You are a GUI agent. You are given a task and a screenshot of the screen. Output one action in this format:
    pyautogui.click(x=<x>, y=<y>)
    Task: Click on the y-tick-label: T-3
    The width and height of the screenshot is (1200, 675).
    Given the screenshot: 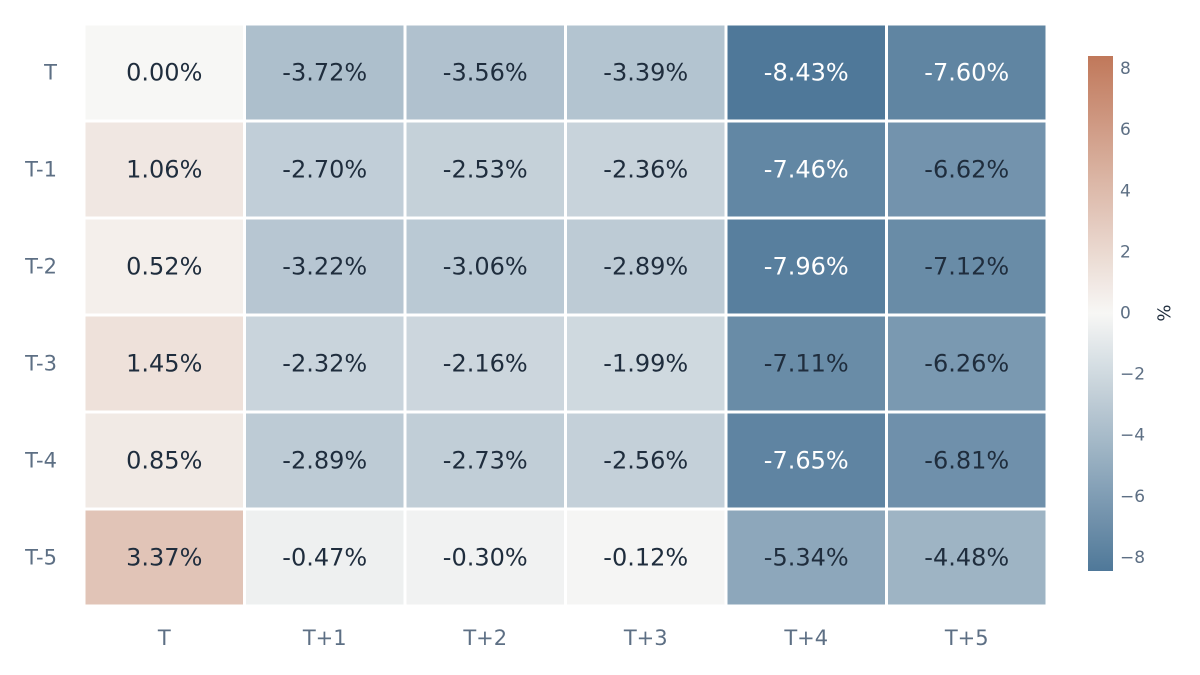 What is the action you would take?
    pyautogui.click(x=40, y=364)
    